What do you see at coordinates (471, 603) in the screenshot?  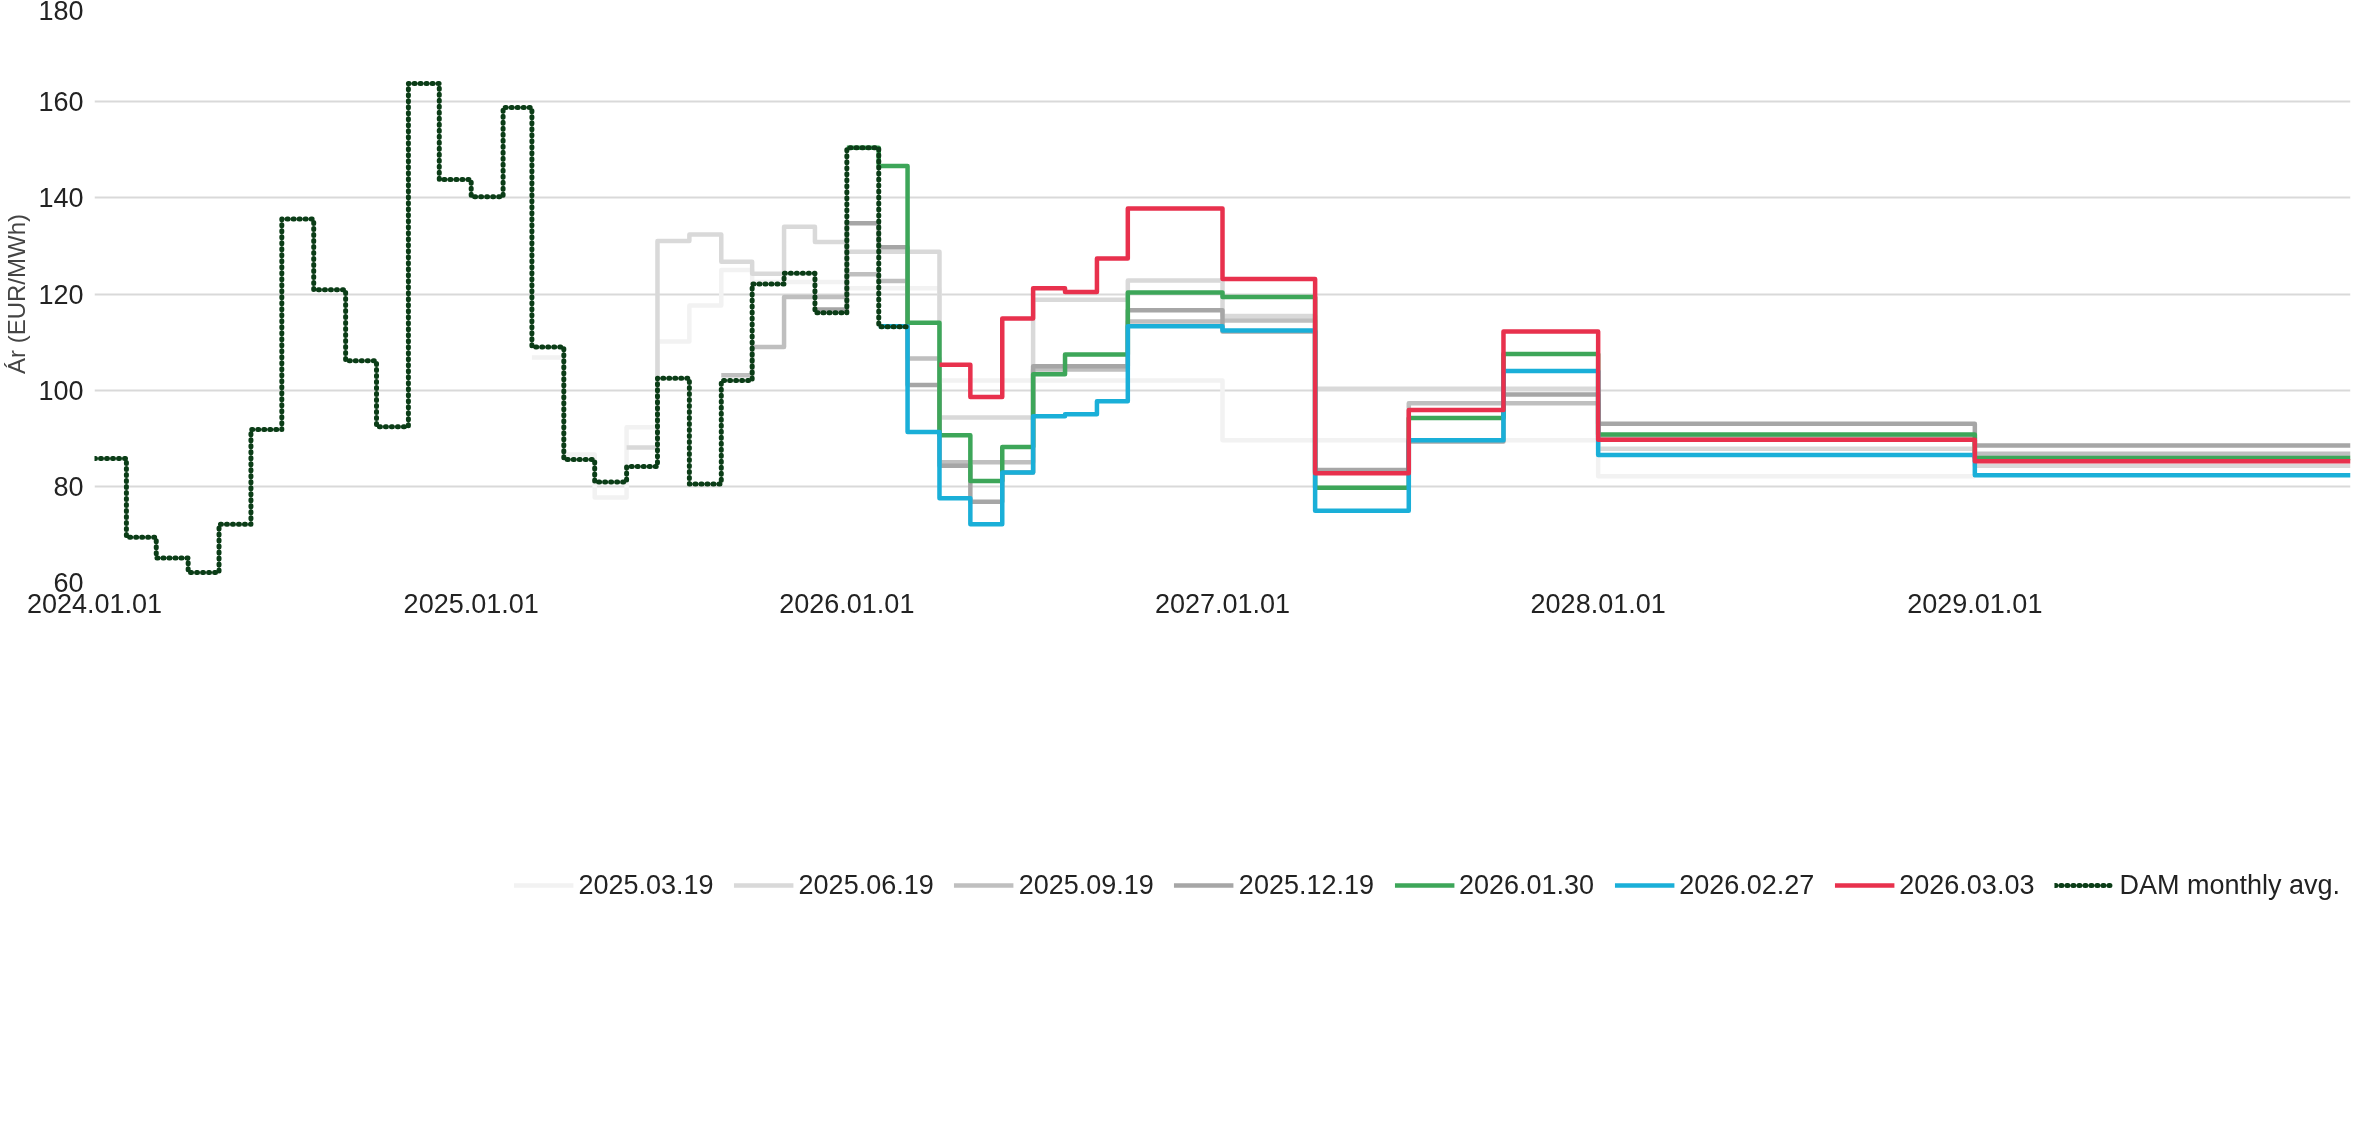 I see `x-tick-label: 2025.01.01` at bounding box center [471, 603].